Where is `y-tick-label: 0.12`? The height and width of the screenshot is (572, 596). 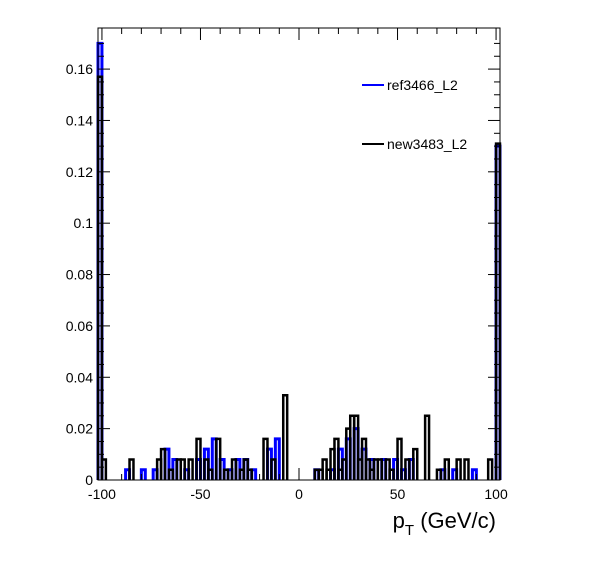
y-tick-label: 0.12 is located at coordinates (79, 172).